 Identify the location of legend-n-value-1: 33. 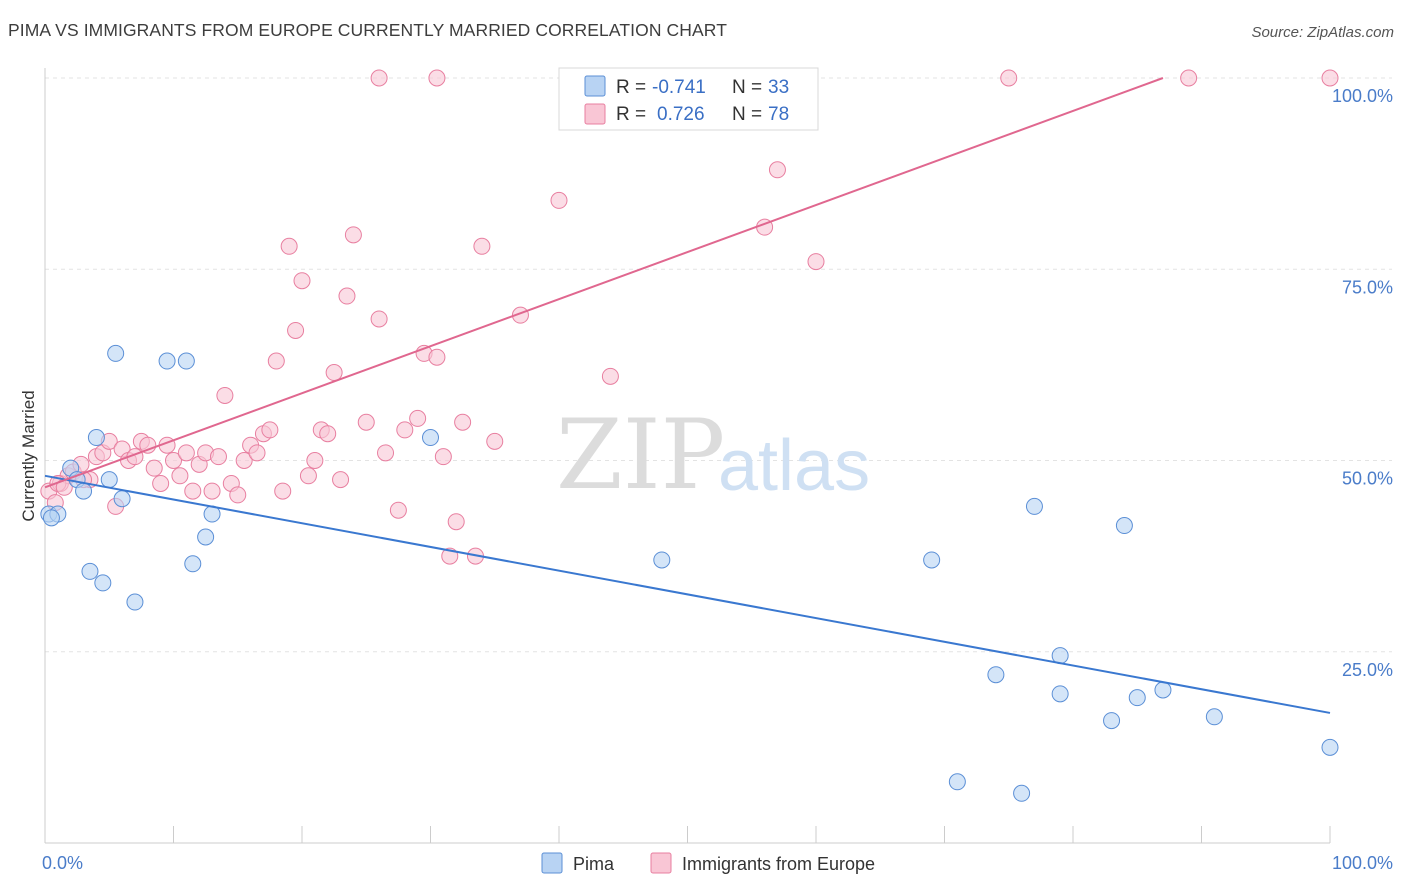
(778, 87).